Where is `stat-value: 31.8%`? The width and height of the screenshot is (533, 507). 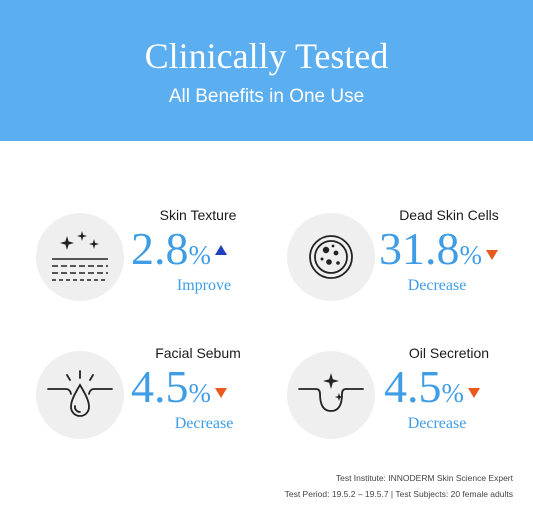
stat-value: 31.8% is located at coordinates (438, 249).